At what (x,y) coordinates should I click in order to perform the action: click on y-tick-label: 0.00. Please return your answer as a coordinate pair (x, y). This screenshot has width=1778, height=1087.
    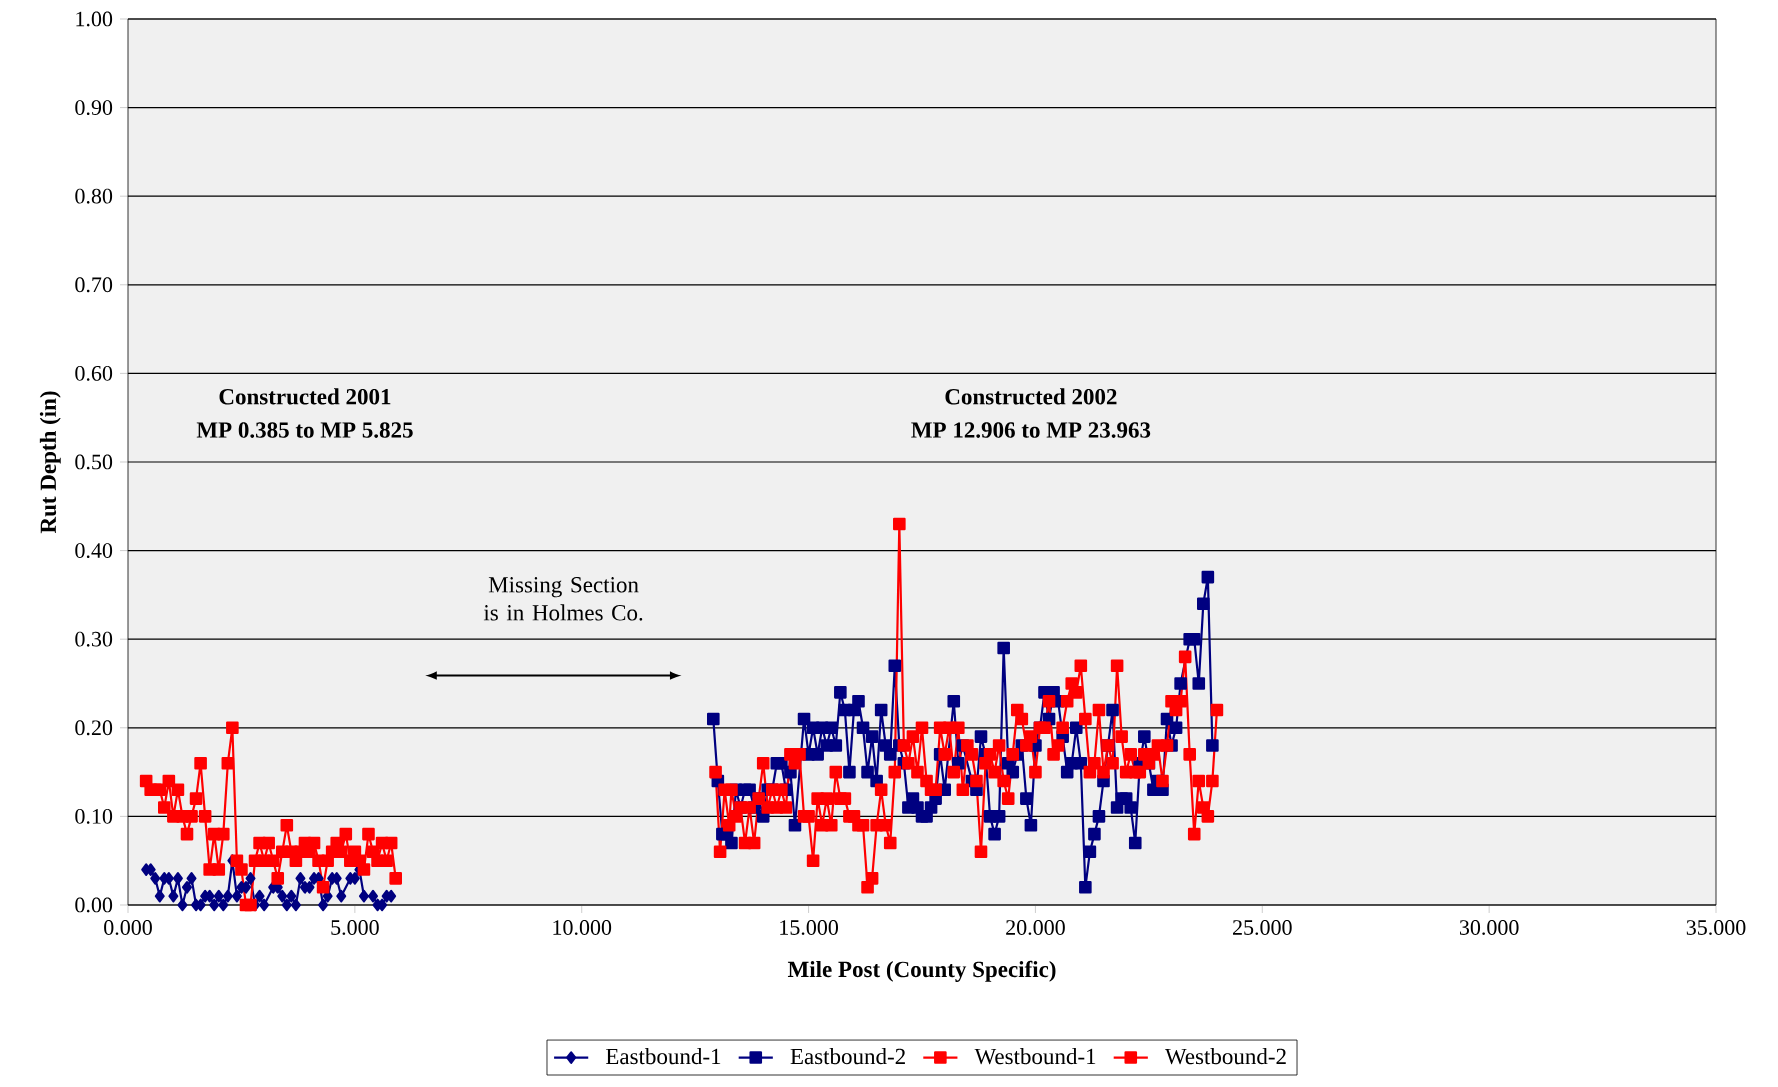
    Looking at the image, I should click on (94, 905).